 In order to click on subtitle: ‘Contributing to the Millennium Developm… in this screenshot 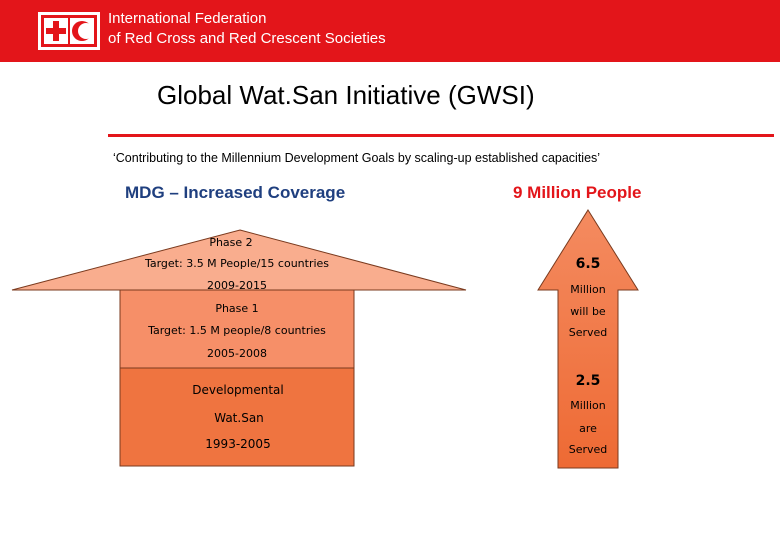, I will do `click(357, 158)`.